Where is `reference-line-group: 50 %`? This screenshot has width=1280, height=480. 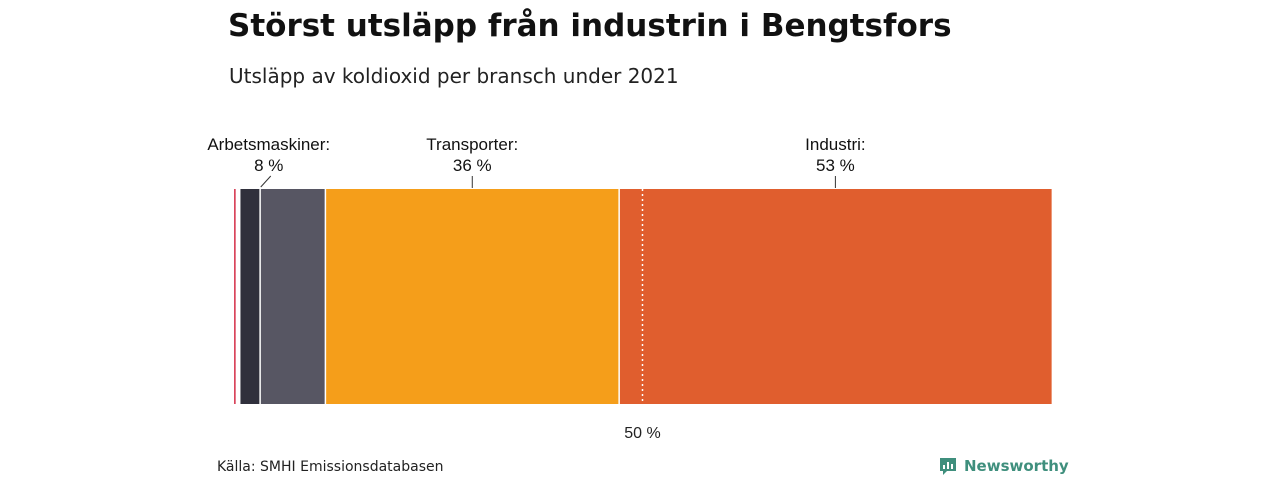
reference-line-group: 50 % is located at coordinates (642, 315).